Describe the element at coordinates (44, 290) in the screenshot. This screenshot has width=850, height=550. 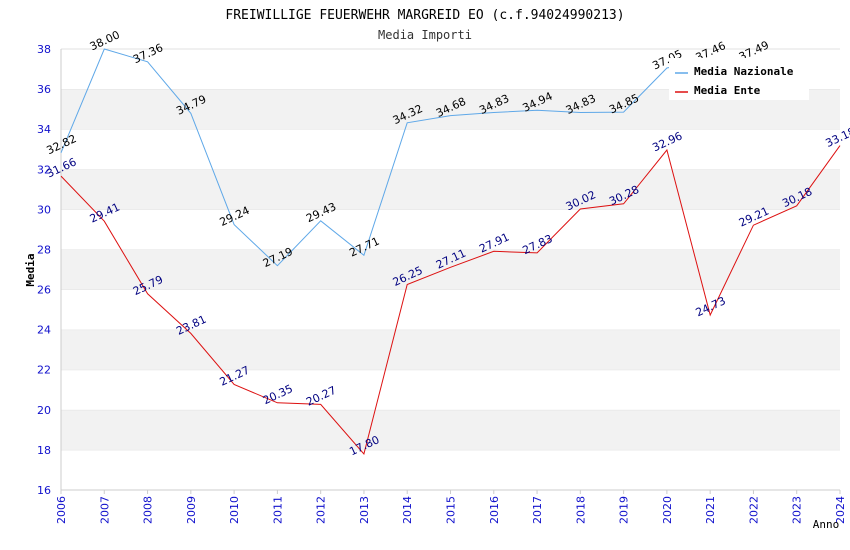
I see `y-tick-label: 26` at that location.